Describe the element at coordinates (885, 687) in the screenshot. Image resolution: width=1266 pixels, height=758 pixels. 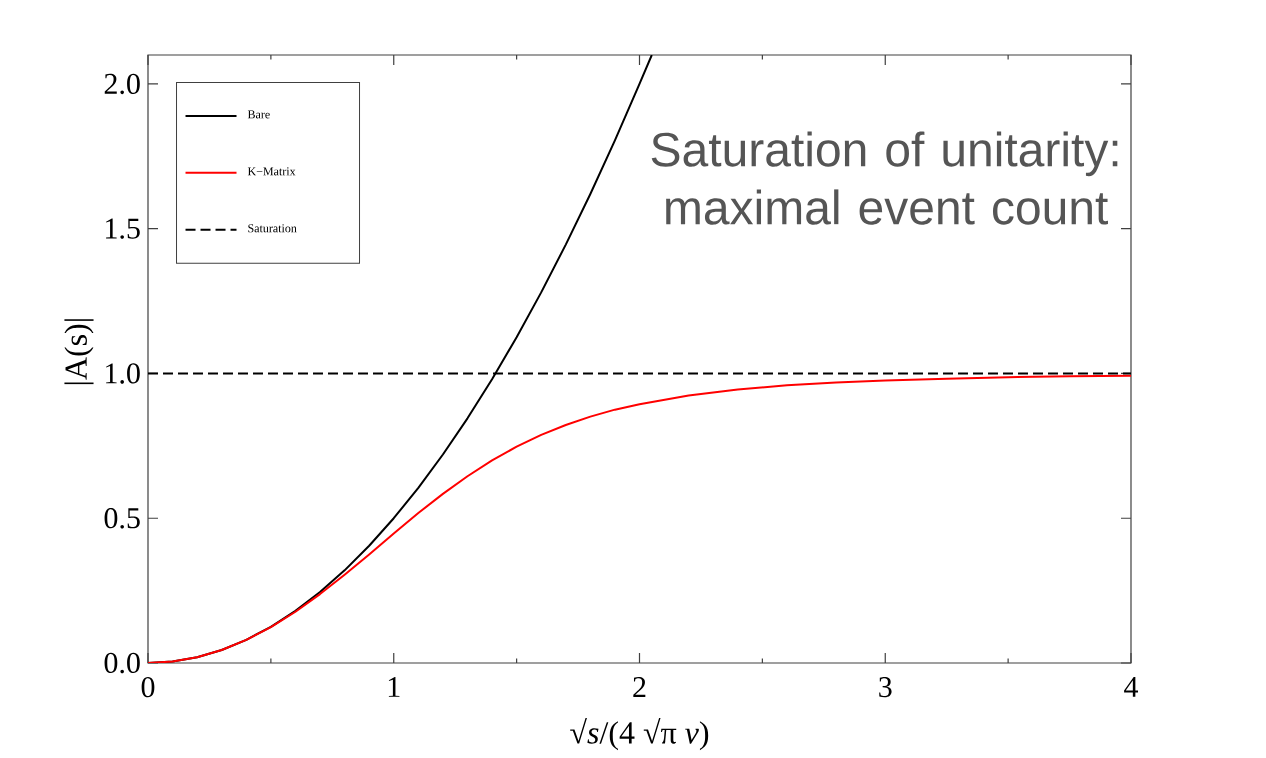
I see `x-tick-label: 3` at that location.